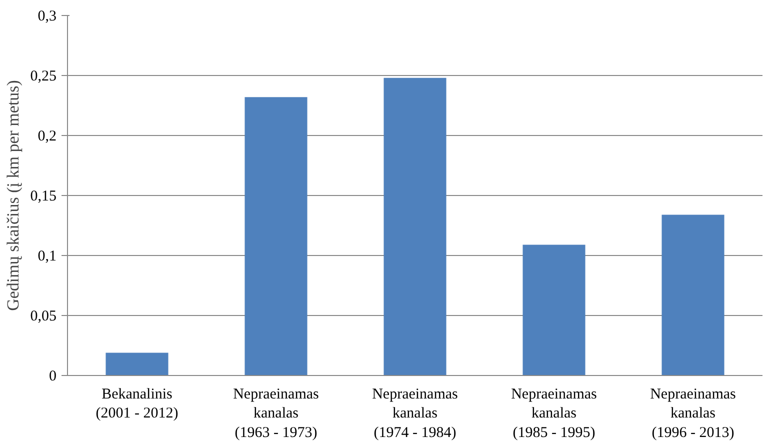 This screenshot has height=443, width=767. Describe the element at coordinates (43, 76) in the screenshot. I see `y-tick-label: 0,25` at that location.